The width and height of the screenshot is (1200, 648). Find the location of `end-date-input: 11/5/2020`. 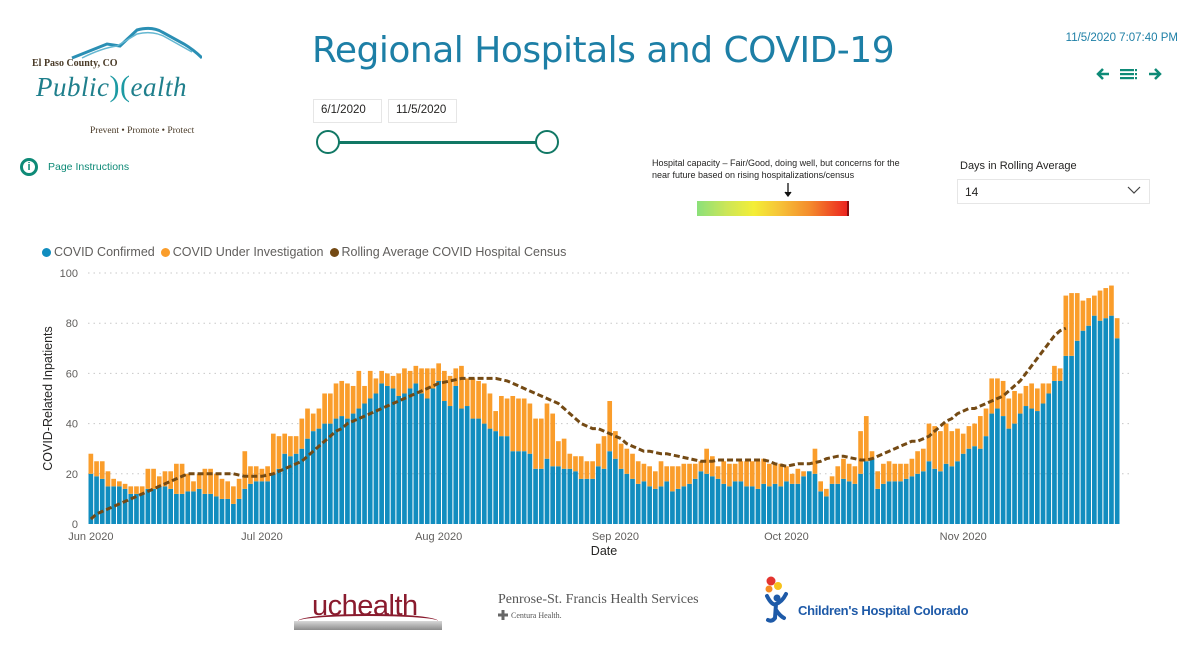

end-date-input: 11/5/2020 is located at coordinates (422, 111).